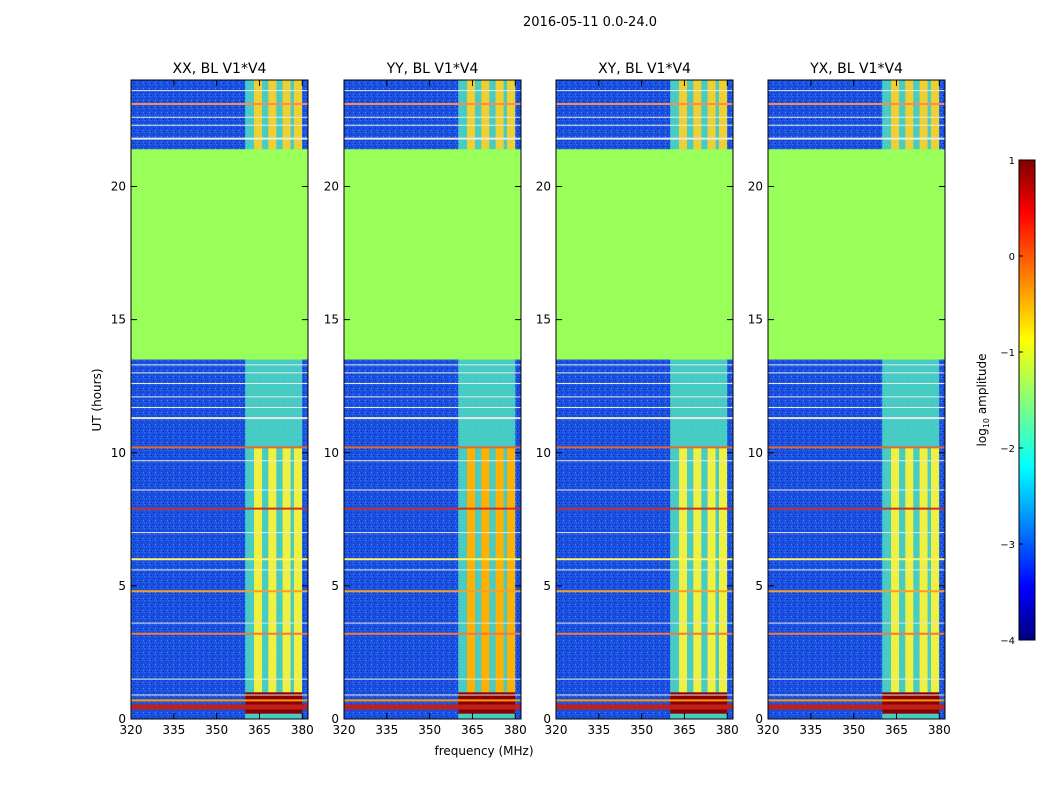 This screenshot has height=800, width=1050. Describe the element at coordinates (982, 437) in the screenshot. I see `colorbar-label-base: log` at that location.